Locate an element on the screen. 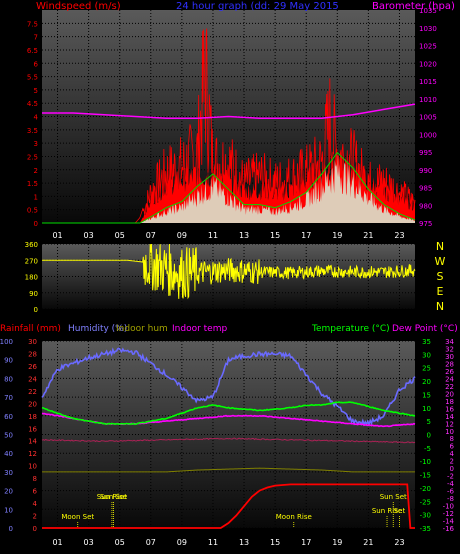  wind-axis-tick: 5 is located at coordinates (36, 91).